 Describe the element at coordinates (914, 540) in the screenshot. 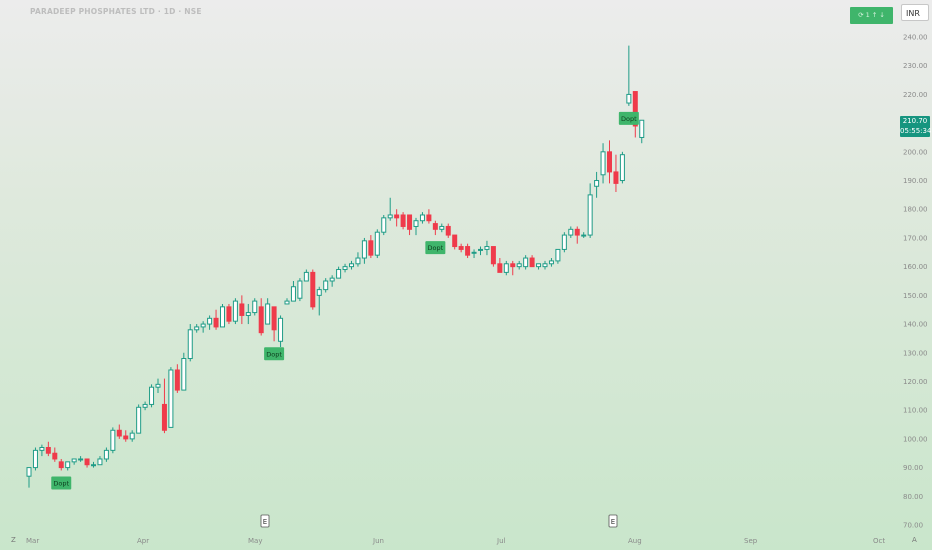

I see `auto-scale-button: A` at that location.